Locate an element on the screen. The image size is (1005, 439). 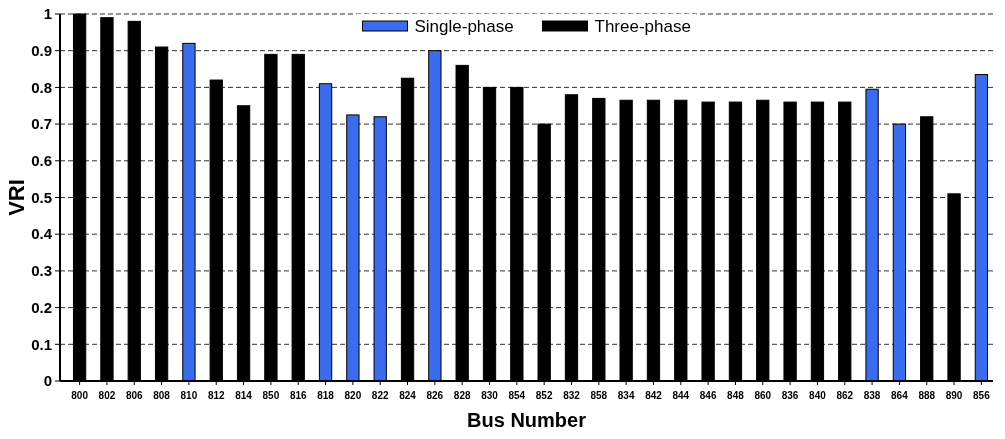
x-tick-label: 814 is located at coordinates (244, 395).